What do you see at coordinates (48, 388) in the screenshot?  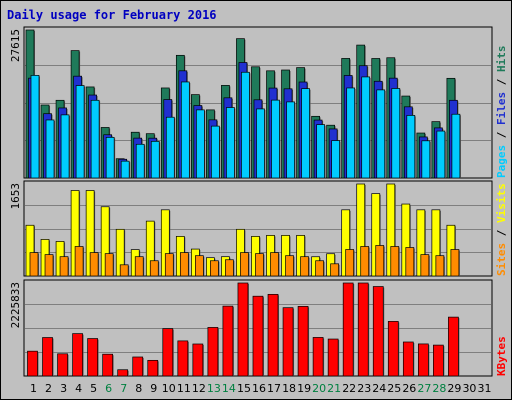 I see `day-label: 2` at bounding box center [48, 388].